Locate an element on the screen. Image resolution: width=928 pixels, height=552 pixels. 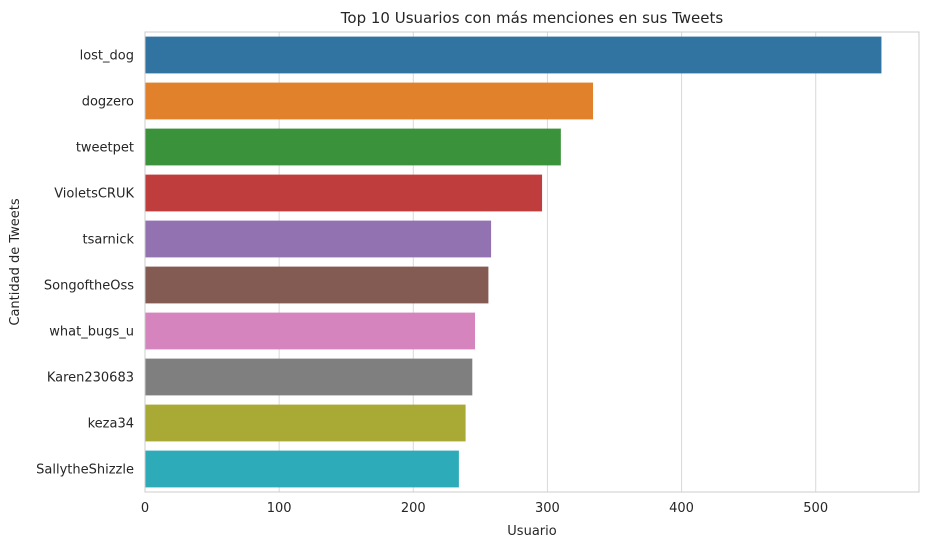
bar-lost_dog is located at coordinates (513, 55).